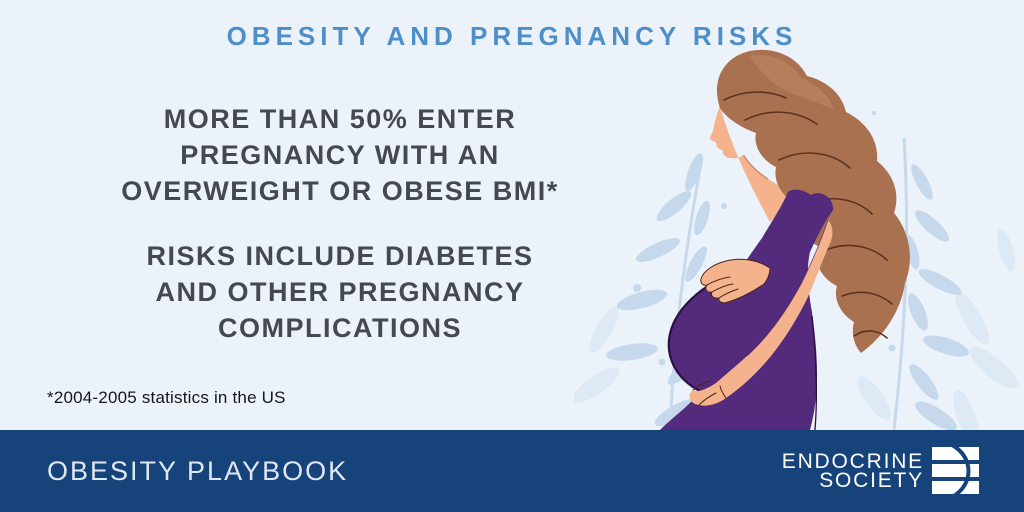 The width and height of the screenshot is (1024, 512). Describe the element at coordinates (512, 36) in the screenshot. I see `page-title: OBESITY AND PREGNANCY RISKS` at that location.